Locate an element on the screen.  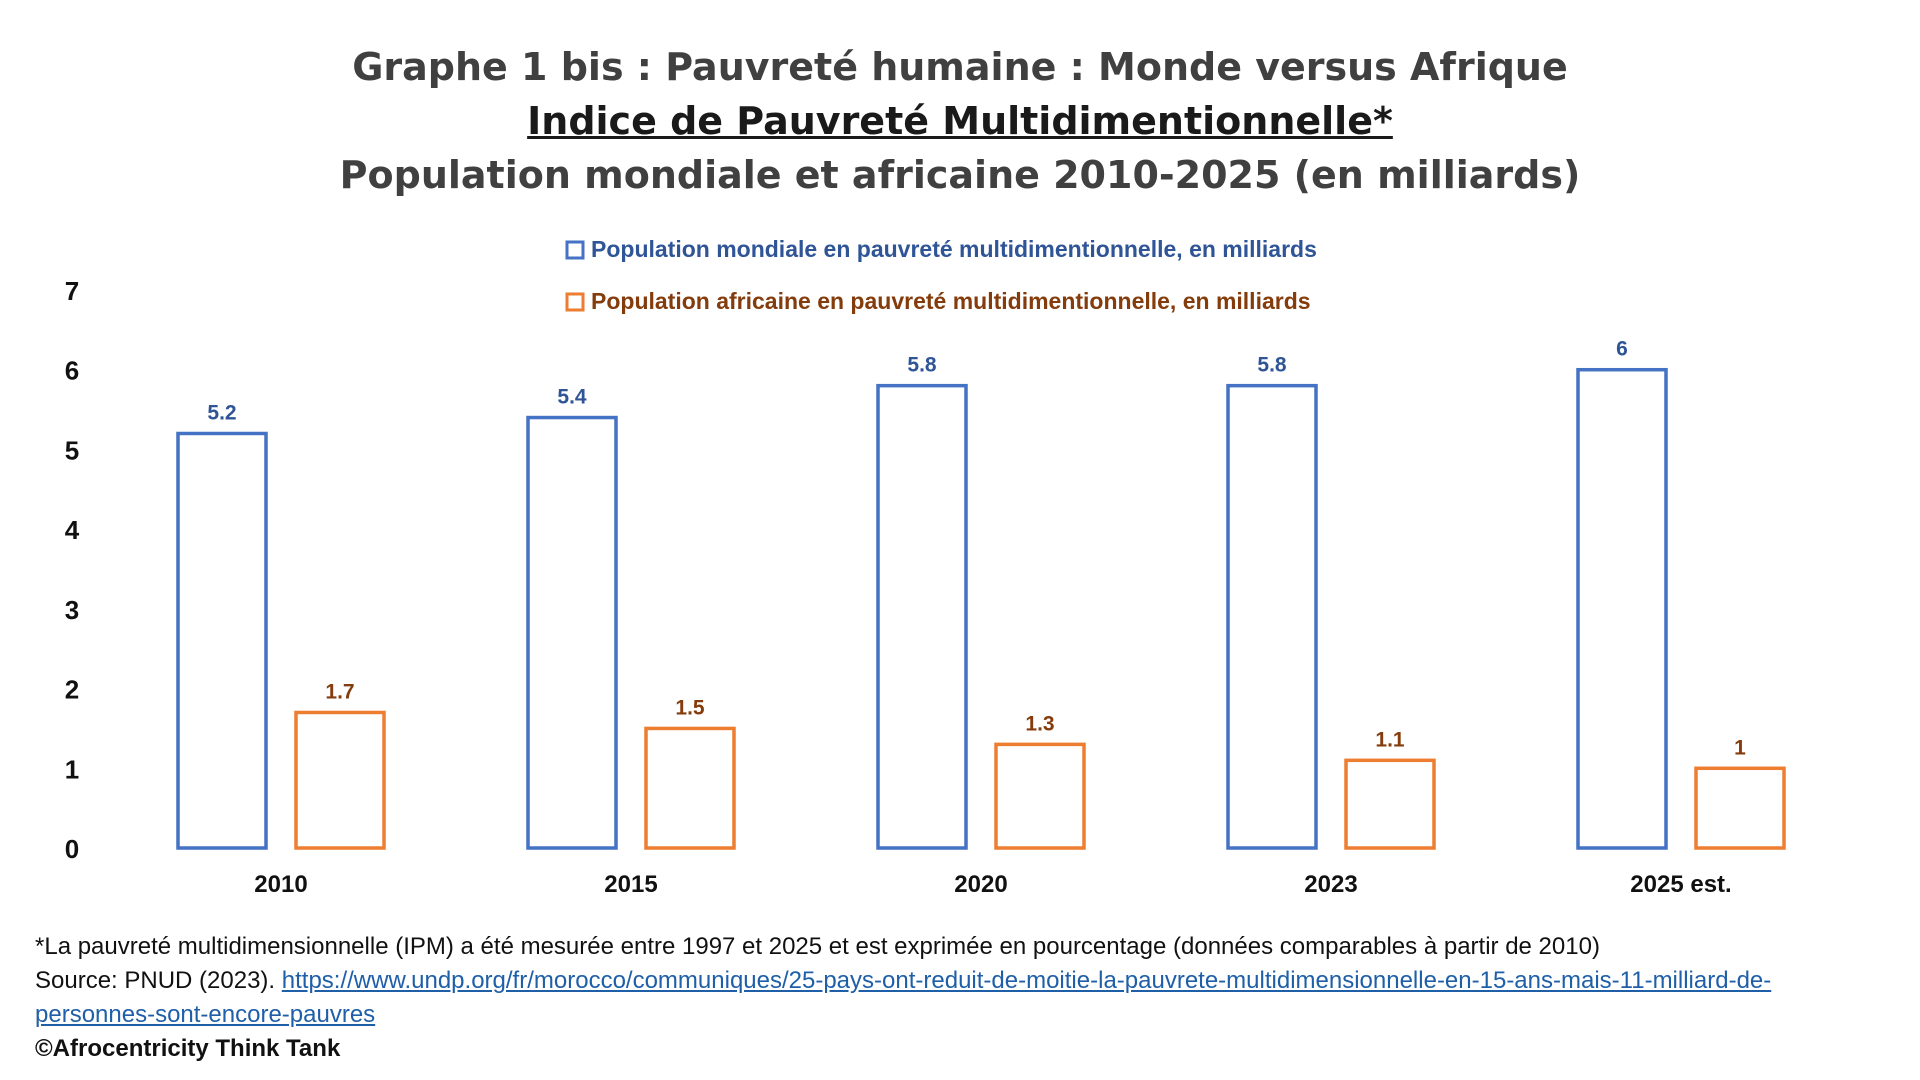
y-tick-label: 0 is located at coordinates (72, 849).